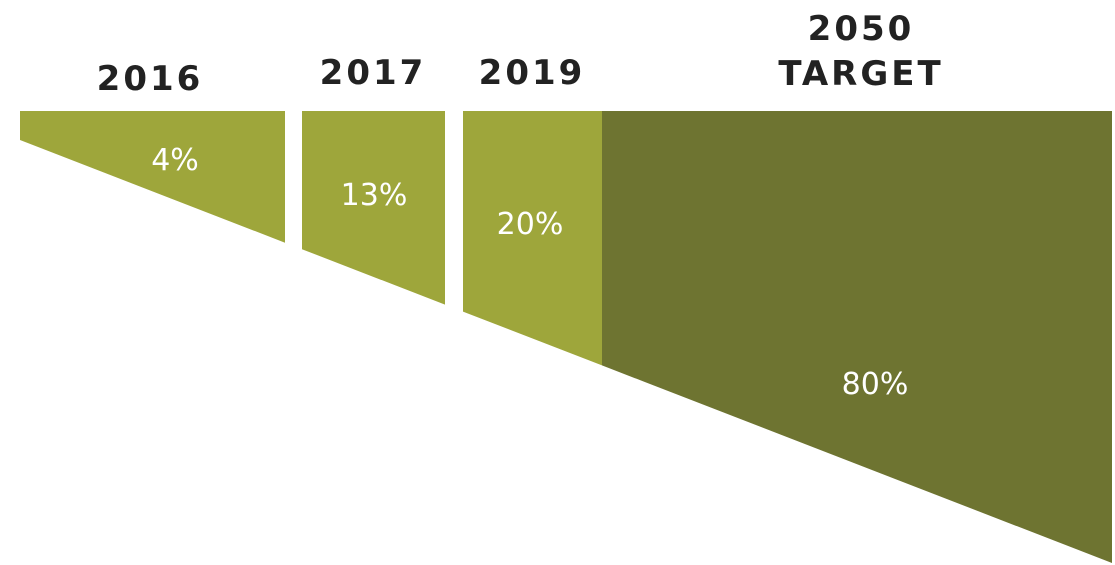 The width and height of the screenshot is (1115, 565). I want to click on period-labels: 2016 2017 2019 2050 TARGET, so click(520, 54).